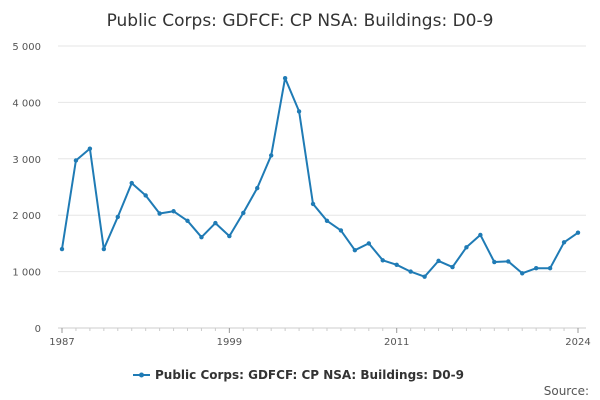  I want to click on y-tick-label: 3 000, so click(26, 160).